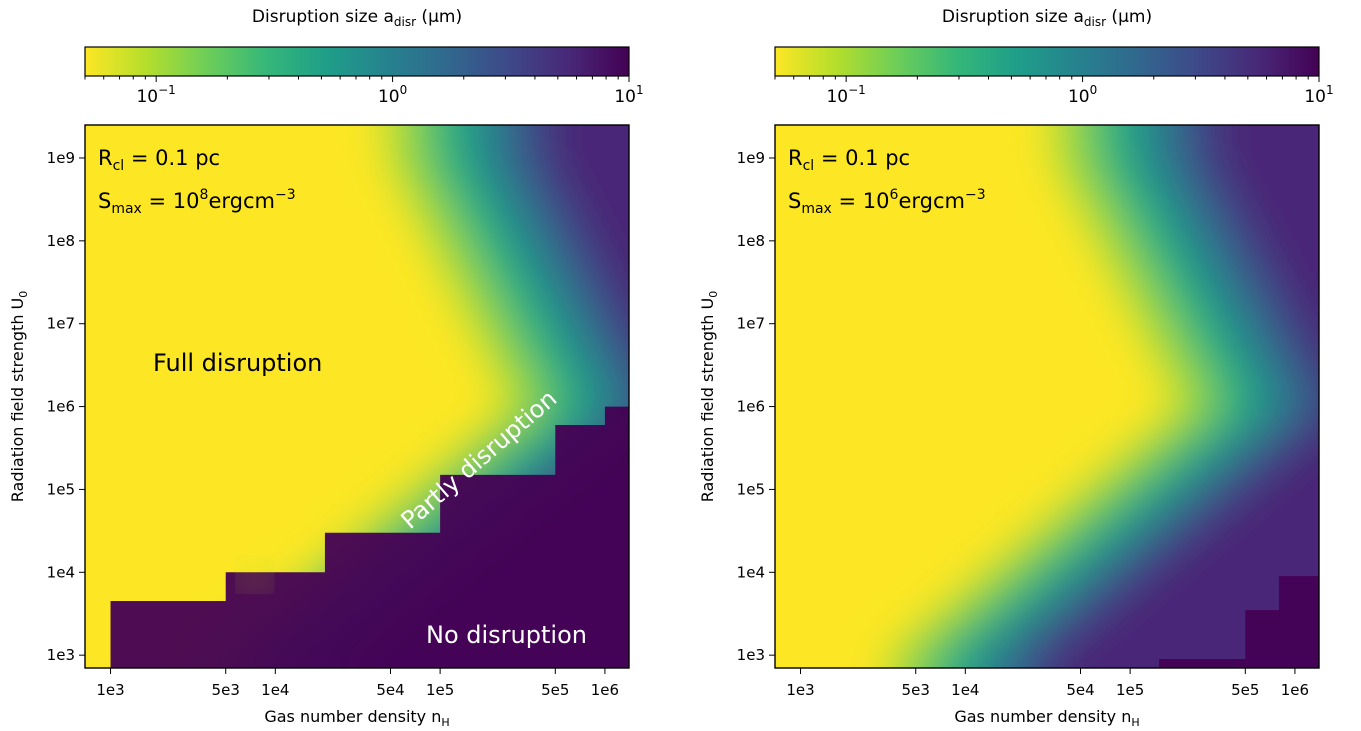 Image resolution: width=1361 pixels, height=731 pixels. I want to click on annotation-no-disruption: No disruption, so click(506, 635).